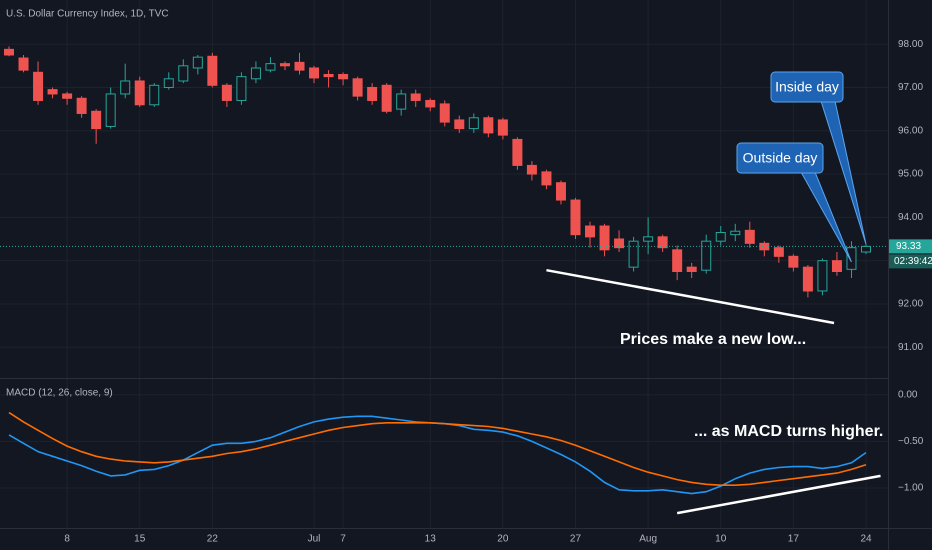 The height and width of the screenshot is (550, 932). What do you see at coordinates (794, 539) in the screenshot?
I see `x-tick-label: 17` at bounding box center [794, 539].